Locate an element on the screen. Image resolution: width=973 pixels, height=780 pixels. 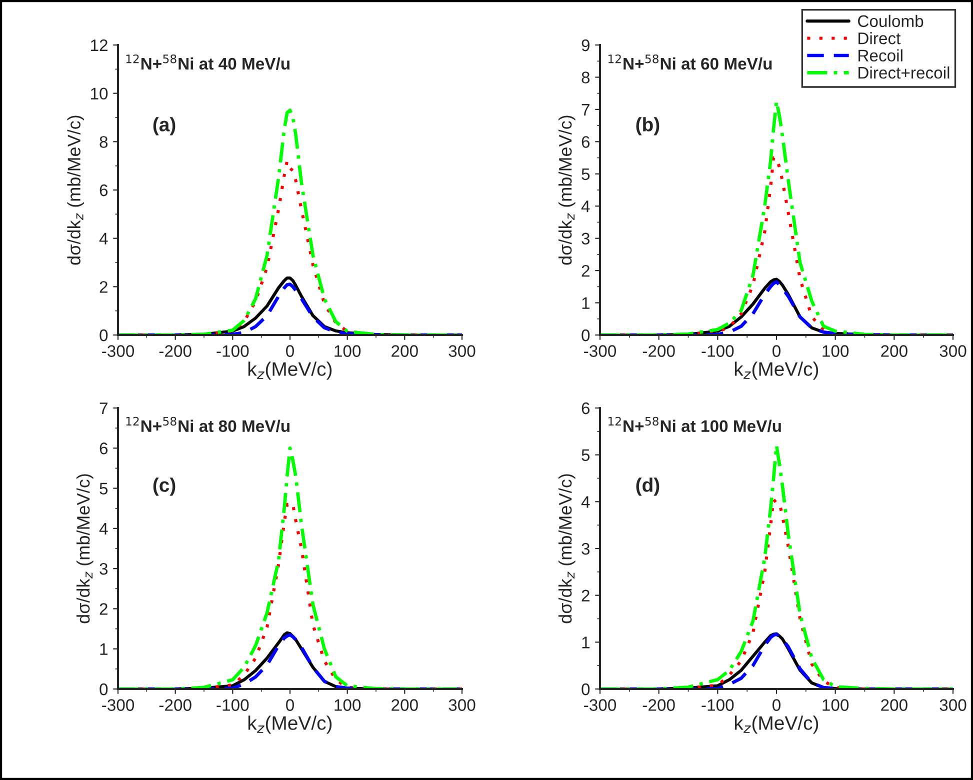
annotation: (b) is located at coordinates (648, 126).